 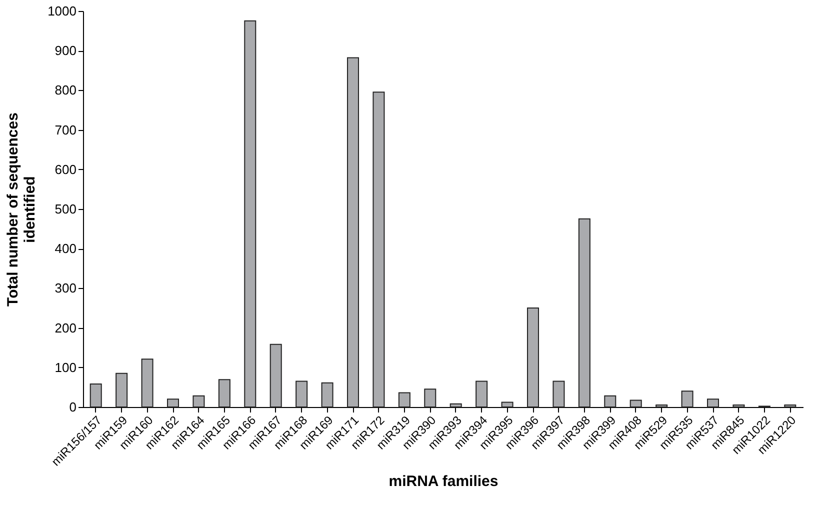 What do you see at coordinates (65, 328) in the screenshot?
I see `y-tick-label: 200` at bounding box center [65, 328].